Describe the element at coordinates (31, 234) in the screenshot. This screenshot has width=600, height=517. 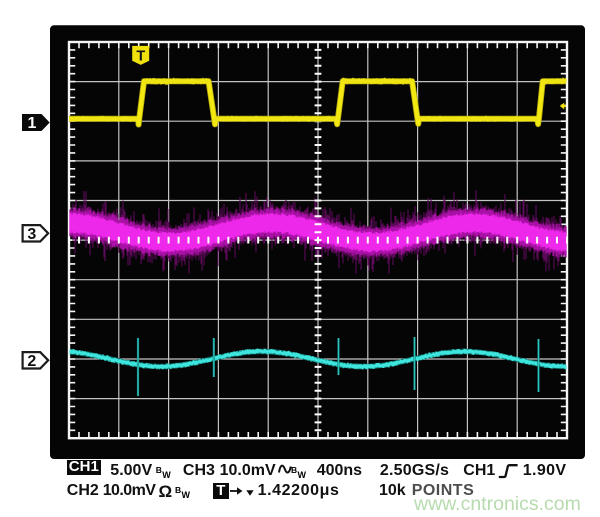
I see `svg-text: 3` at that location.